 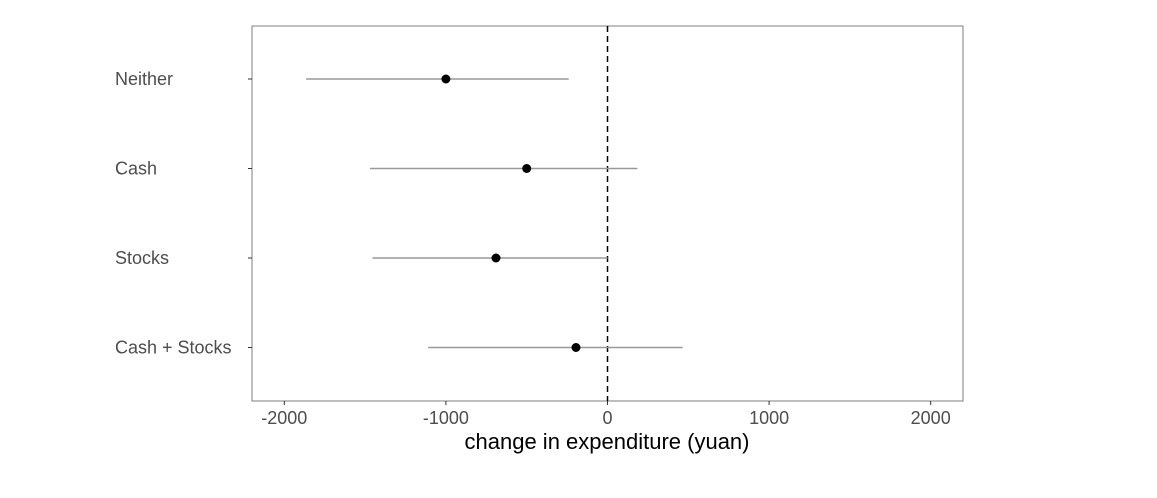 What do you see at coordinates (142, 258) in the screenshot?
I see `y-tick-label: Stocks` at bounding box center [142, 258].